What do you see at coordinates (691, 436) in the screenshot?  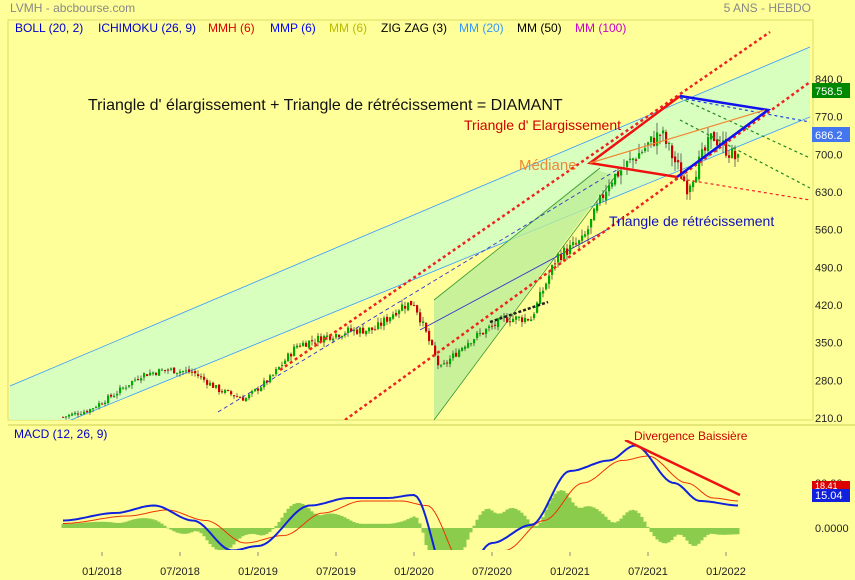 I see `divergence-label: Divergence Baissière` at bounding box center [691, 436].